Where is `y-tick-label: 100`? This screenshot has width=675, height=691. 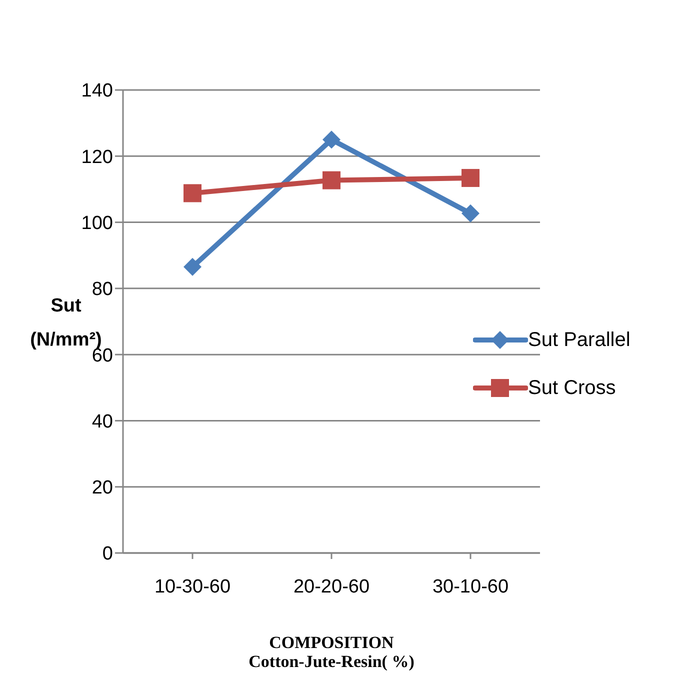 y-tick-label: 100 is located at coordinates (97, 223).